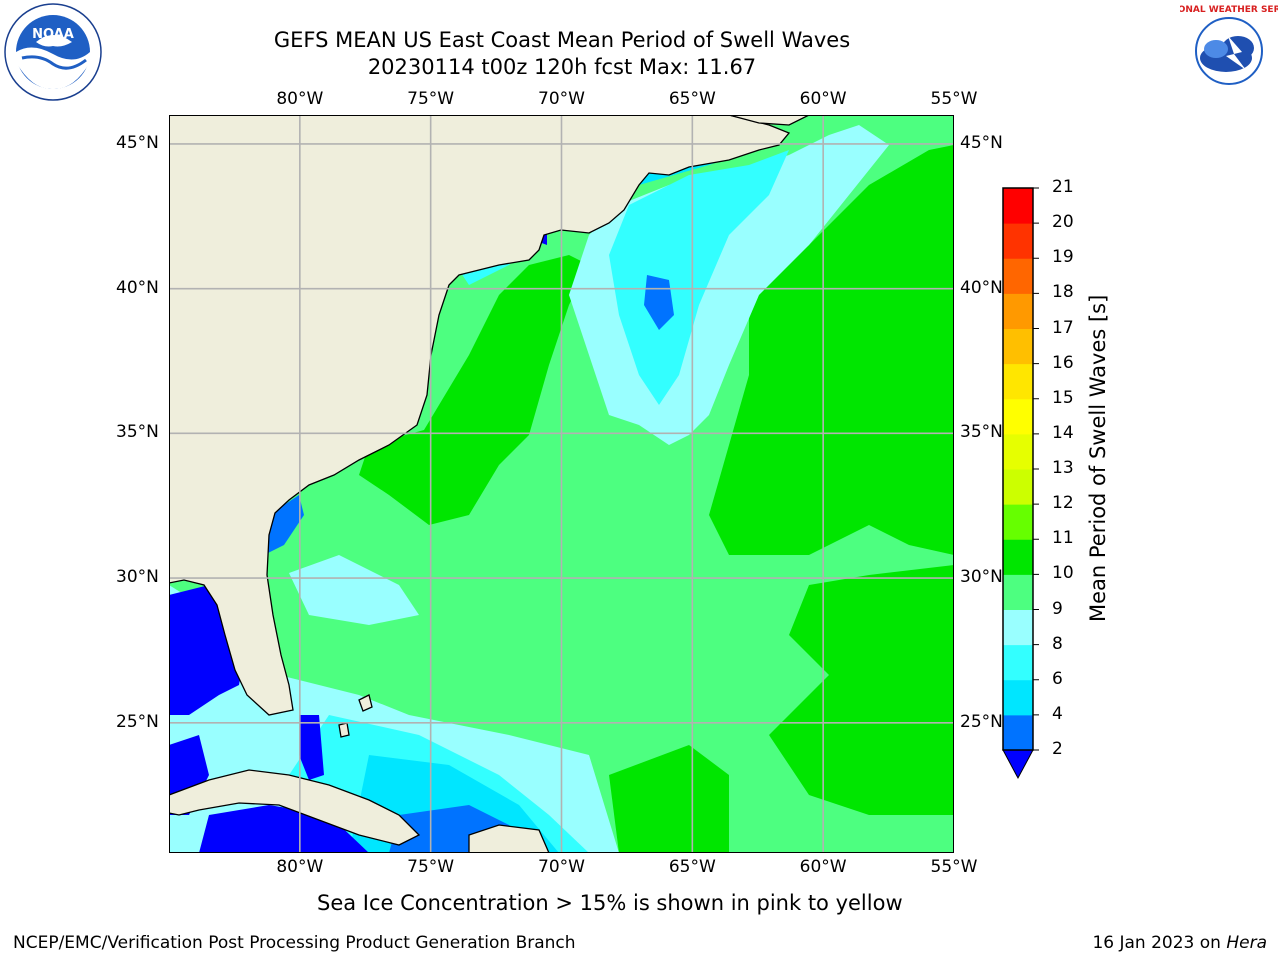 The height and width of the screenshot is (960, 1280). I want to click on lon-label-bottom: 60°W, so click(823, 867).